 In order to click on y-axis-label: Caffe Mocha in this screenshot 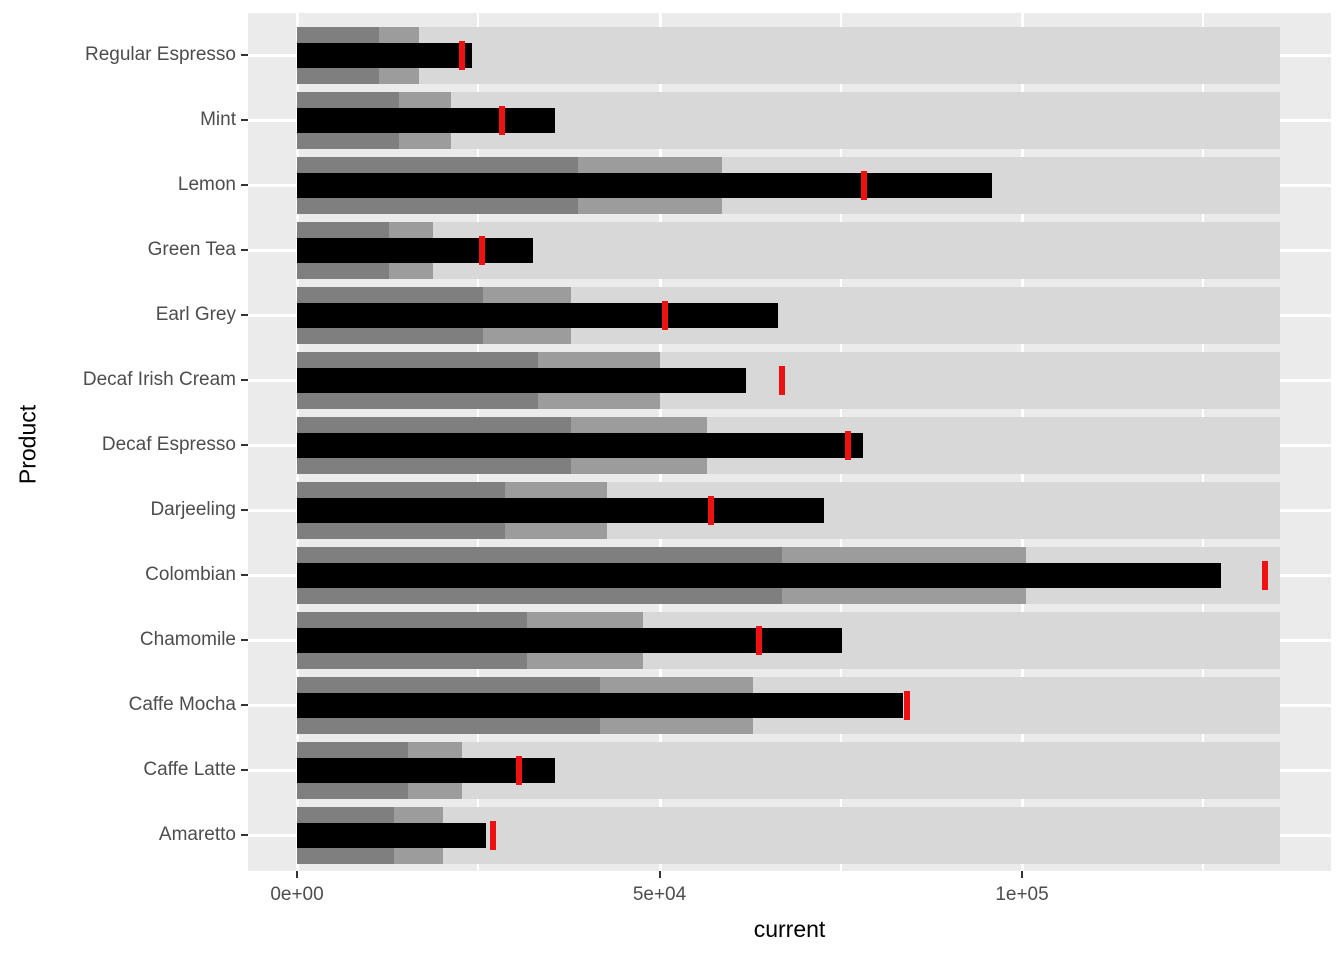, I will do `click(182, 704)`.